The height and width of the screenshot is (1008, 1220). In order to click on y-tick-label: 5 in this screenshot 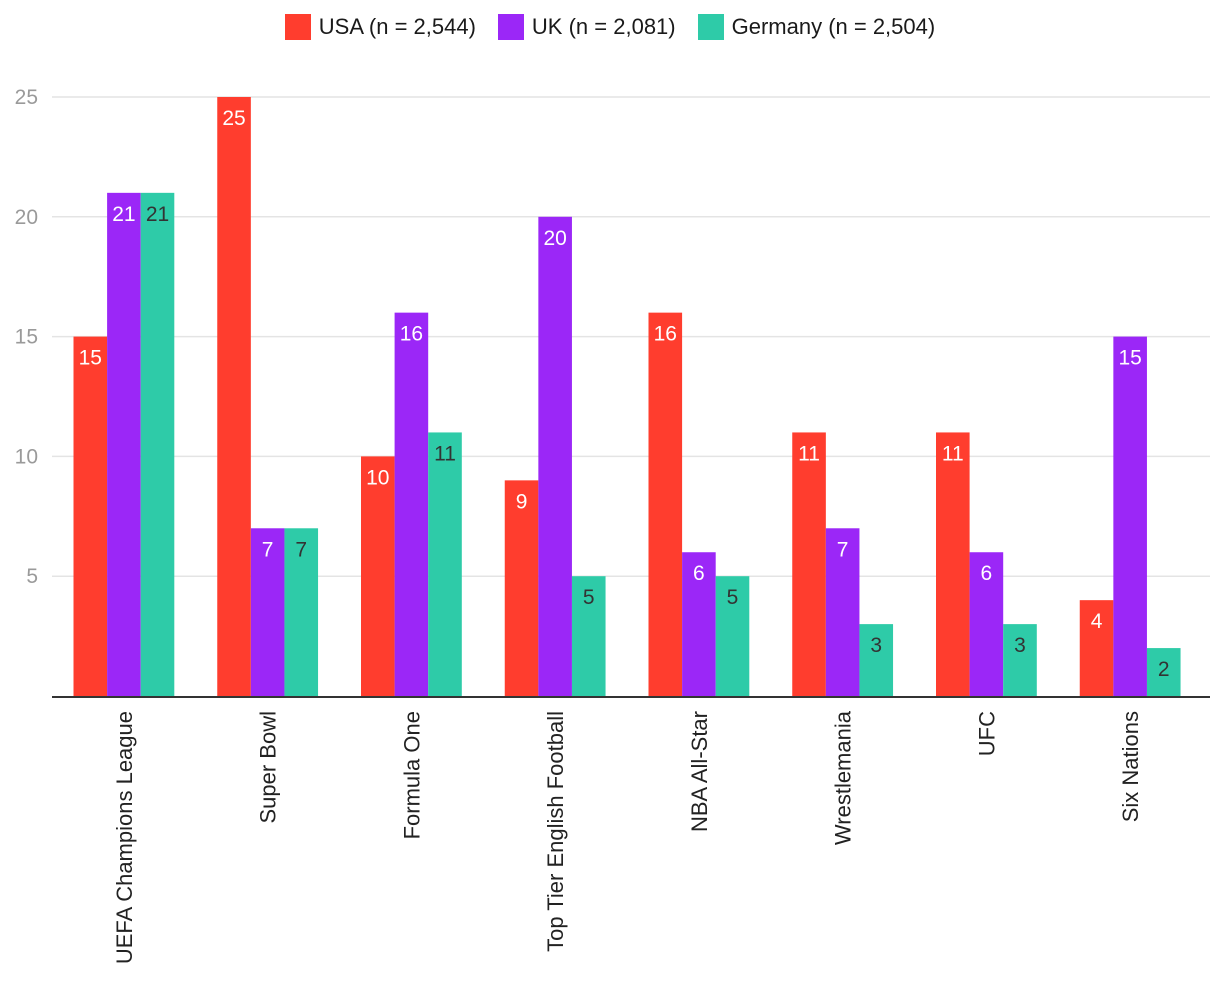, I will do `click(32, 576)`.